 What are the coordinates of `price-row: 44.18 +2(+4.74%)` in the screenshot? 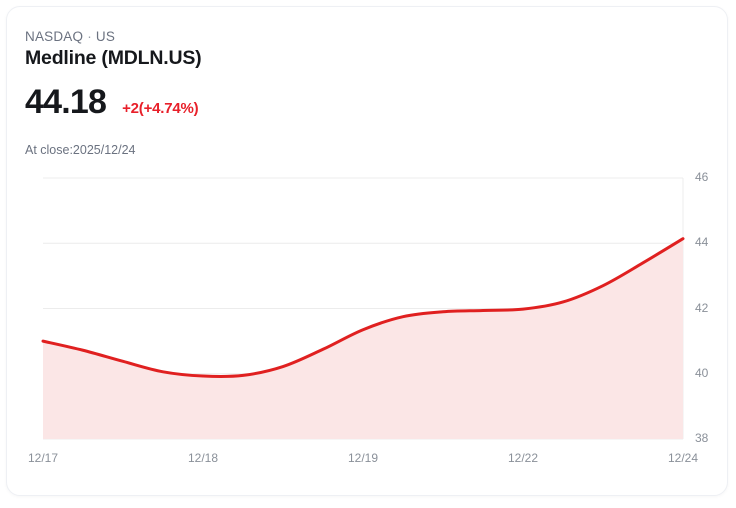 It's located at (112, 102).